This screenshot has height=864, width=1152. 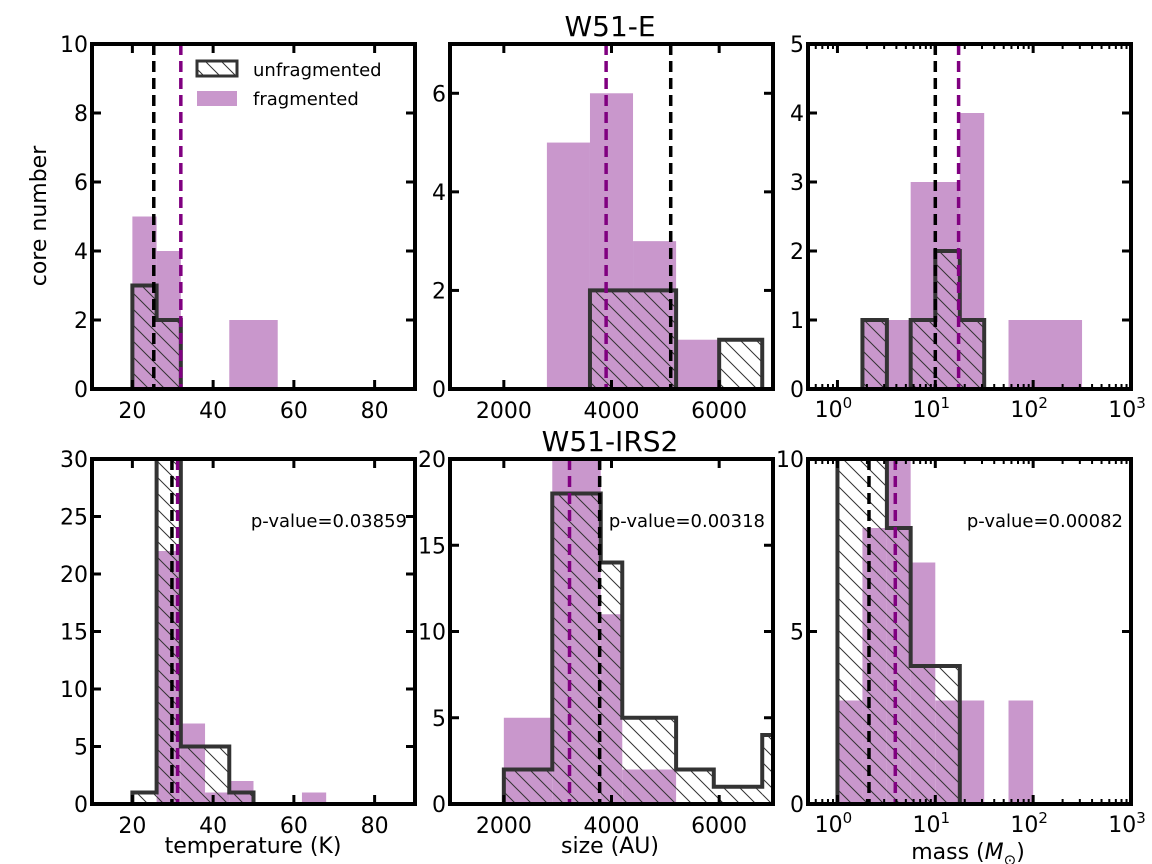 I want to click on panel-w51e-temperature: 0 2 4 6 8 10 20 40 60 80, so click(x=238, y=228).